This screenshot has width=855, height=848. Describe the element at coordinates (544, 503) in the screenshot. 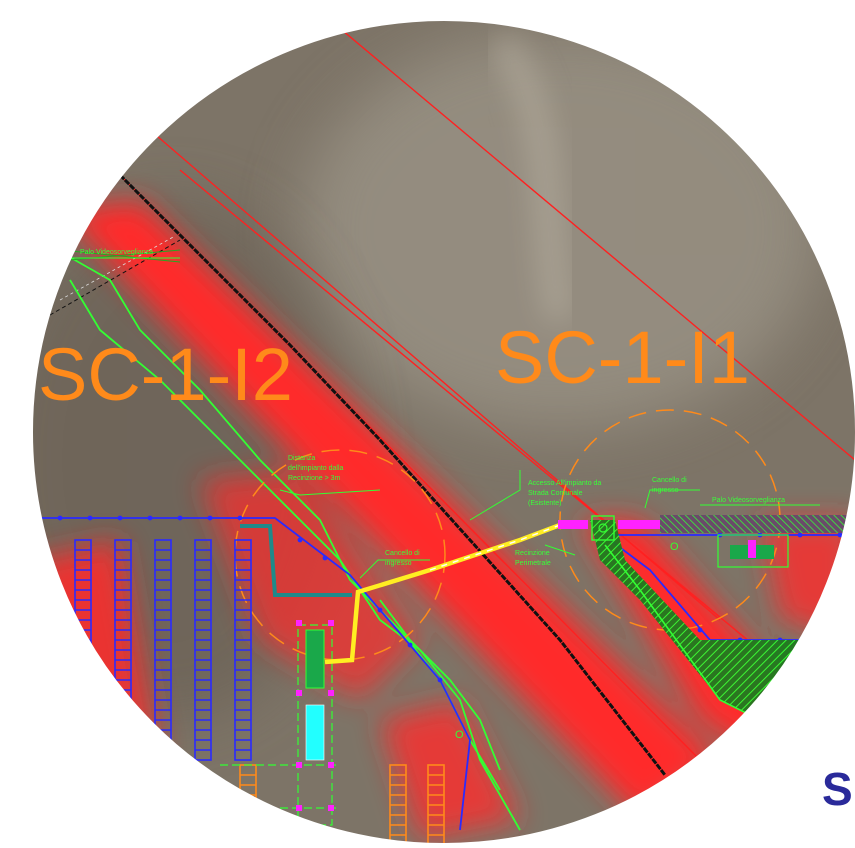

I see `annotation-access-3: (Esistente)` at that location.